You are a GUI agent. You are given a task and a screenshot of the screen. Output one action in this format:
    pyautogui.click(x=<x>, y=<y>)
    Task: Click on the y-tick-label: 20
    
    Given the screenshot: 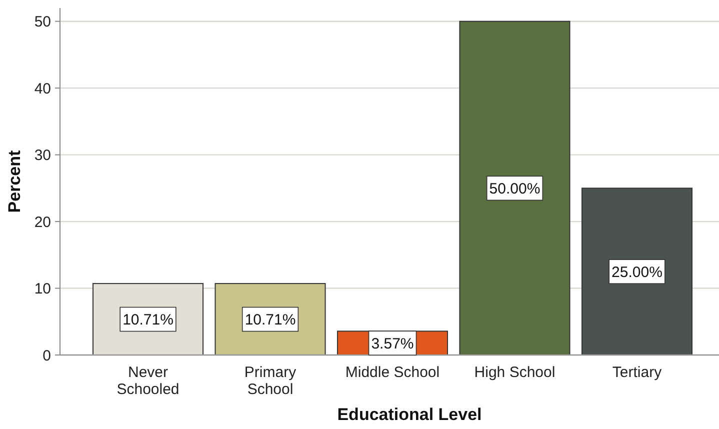 What is the action you would take?
    pyautogui.click(x=42, y=222)
    